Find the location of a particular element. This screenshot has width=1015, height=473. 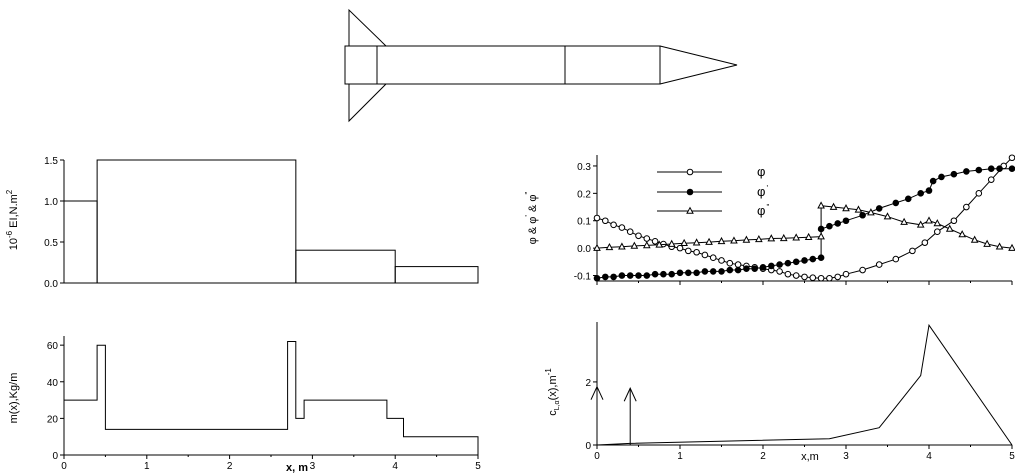

lift-xtick-label: 5 is located at coordinates (1012, 456).